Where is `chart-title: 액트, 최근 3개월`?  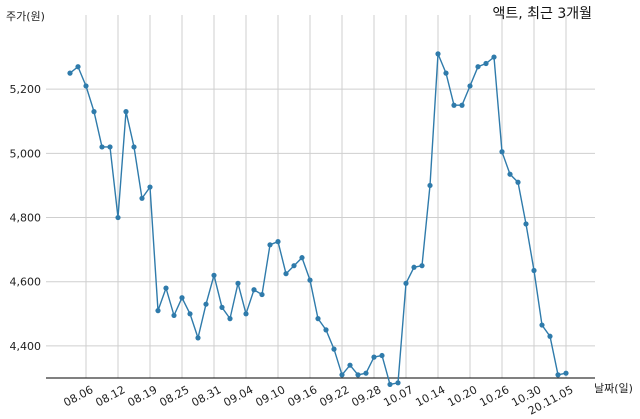
chart-title: 액트, 최근 3개월 is located at coordinates (542, 14).